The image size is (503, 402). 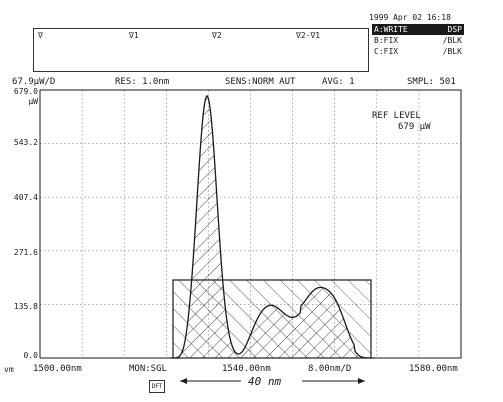 I want to click on y-tick-label-4: 135.8, so click(x=25, y=306).